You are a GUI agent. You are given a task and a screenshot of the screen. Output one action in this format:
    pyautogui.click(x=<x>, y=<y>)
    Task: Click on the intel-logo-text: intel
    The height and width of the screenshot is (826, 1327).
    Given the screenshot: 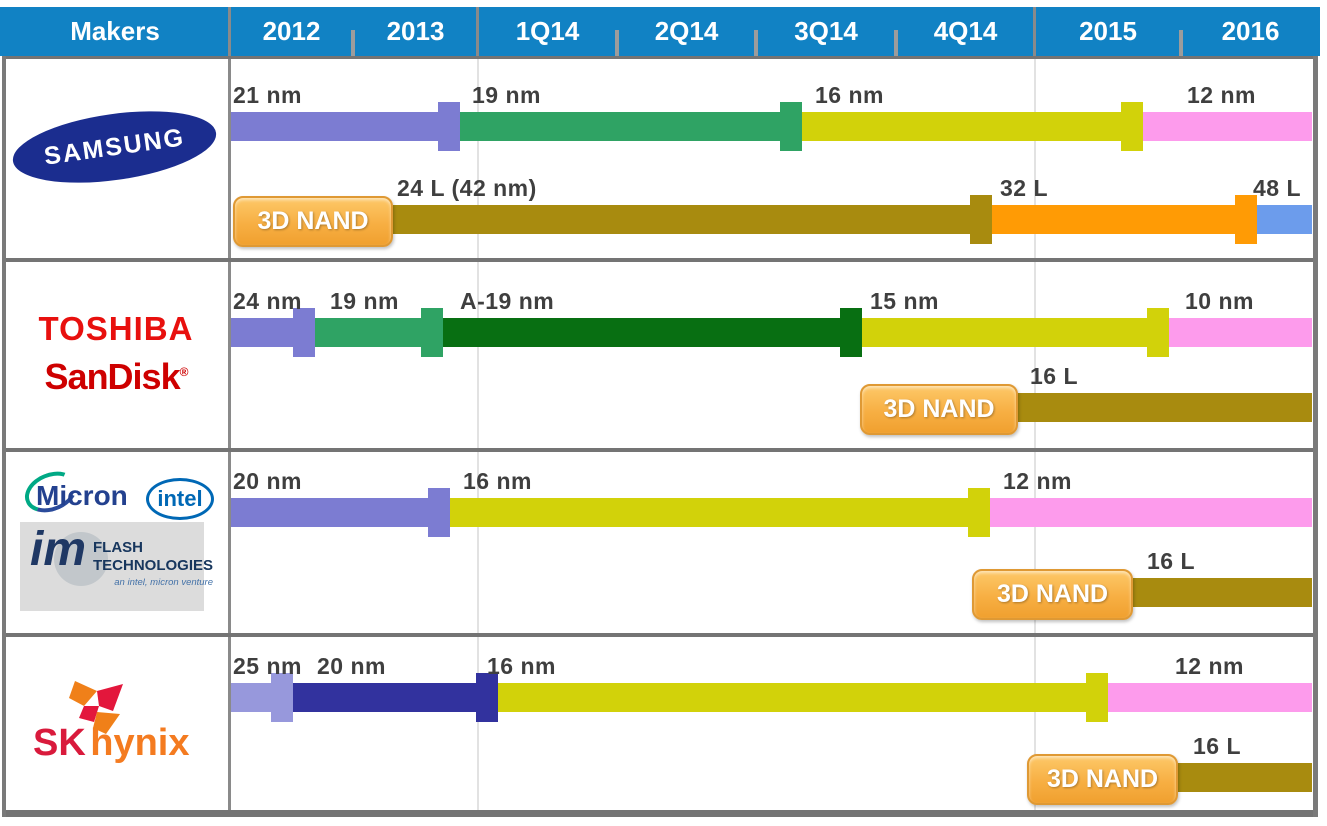 What is the action you would take?
    pyautogui.click(x=180, y=498)
    